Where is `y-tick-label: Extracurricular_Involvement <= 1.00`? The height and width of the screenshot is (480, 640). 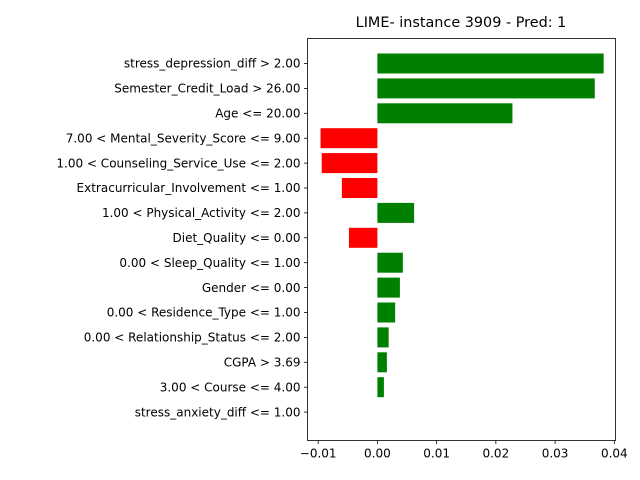
y-tick-label: Extracurricular_Involvement <= 1.00 is located at coordinates (189, 188).